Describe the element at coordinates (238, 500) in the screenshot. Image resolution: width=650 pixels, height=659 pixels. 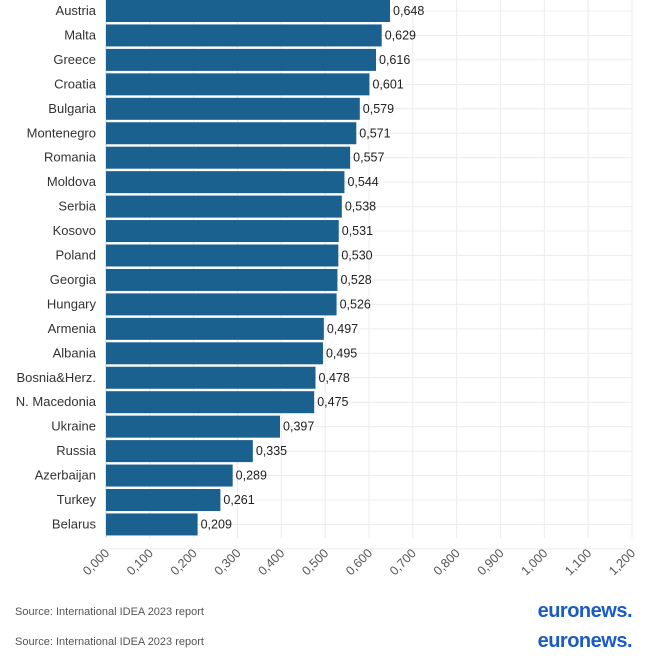
I see `data-label: 0,261` at that location.